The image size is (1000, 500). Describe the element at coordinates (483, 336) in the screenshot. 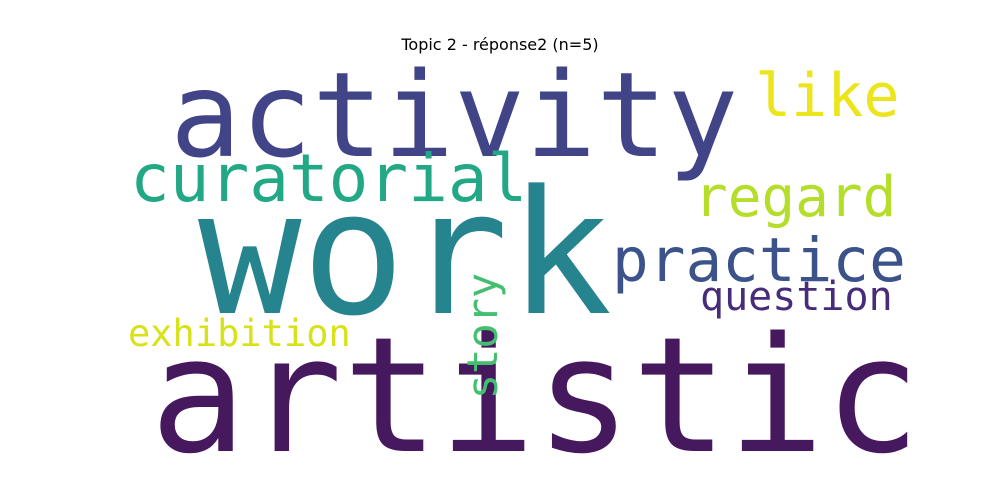

I see `word-story: story` at that location.